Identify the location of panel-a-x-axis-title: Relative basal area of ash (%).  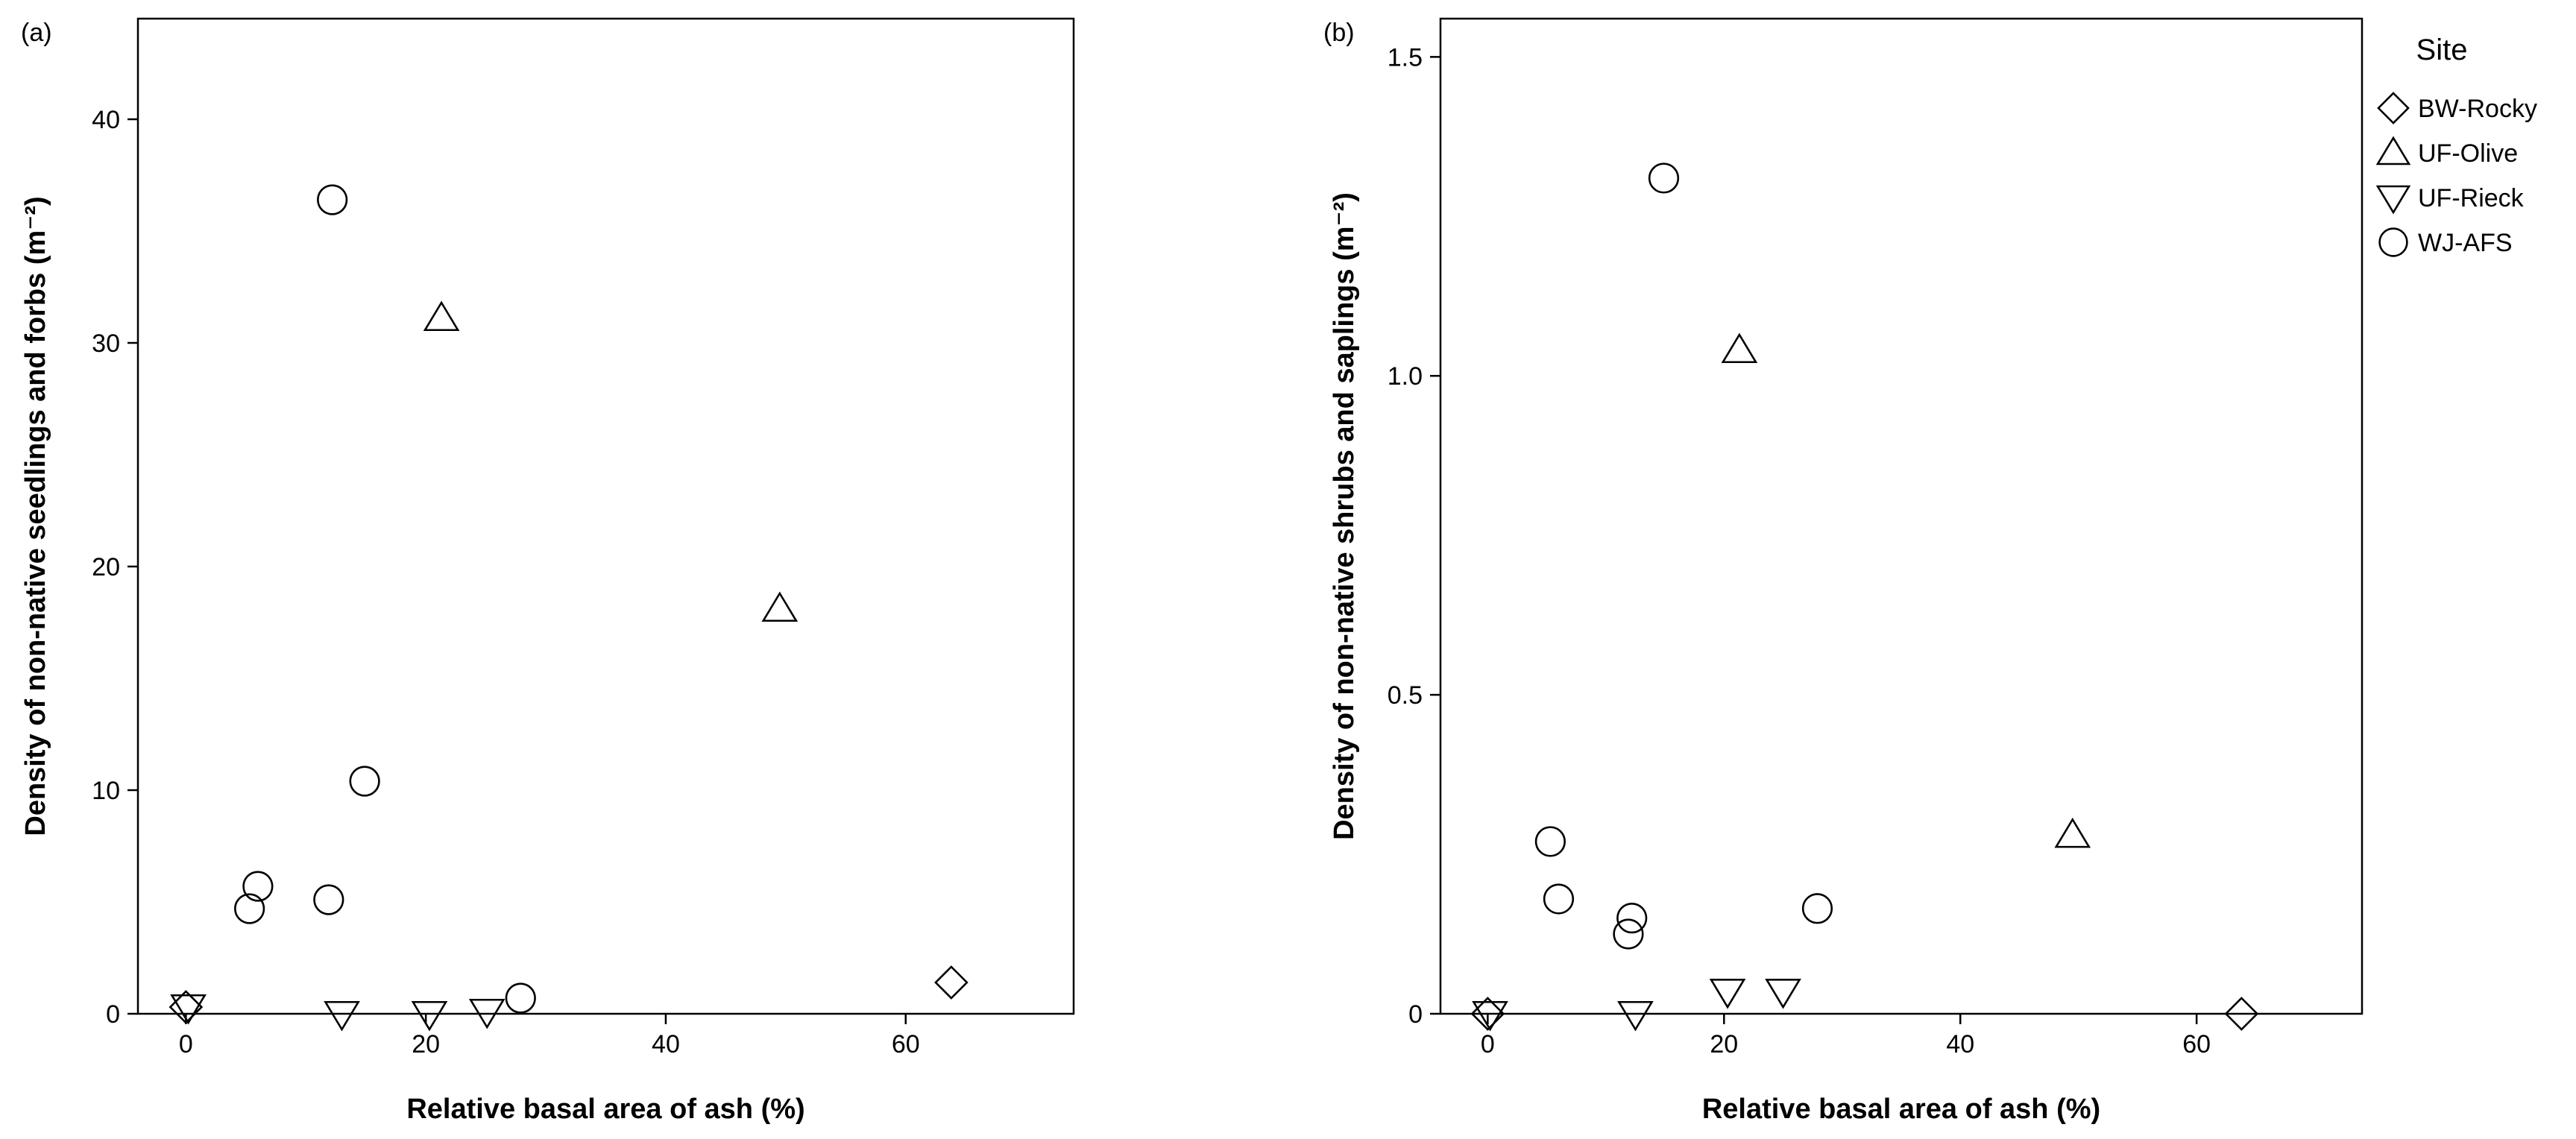
(605, 1109).